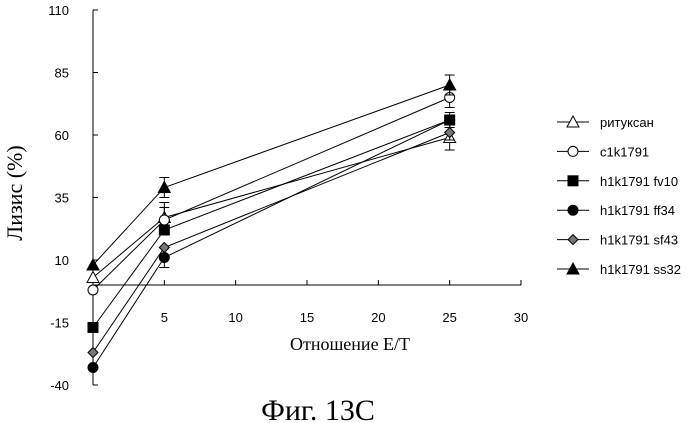 The image size is (700, 423). I want to click on x-tick-label: 20, so click(378, 317).